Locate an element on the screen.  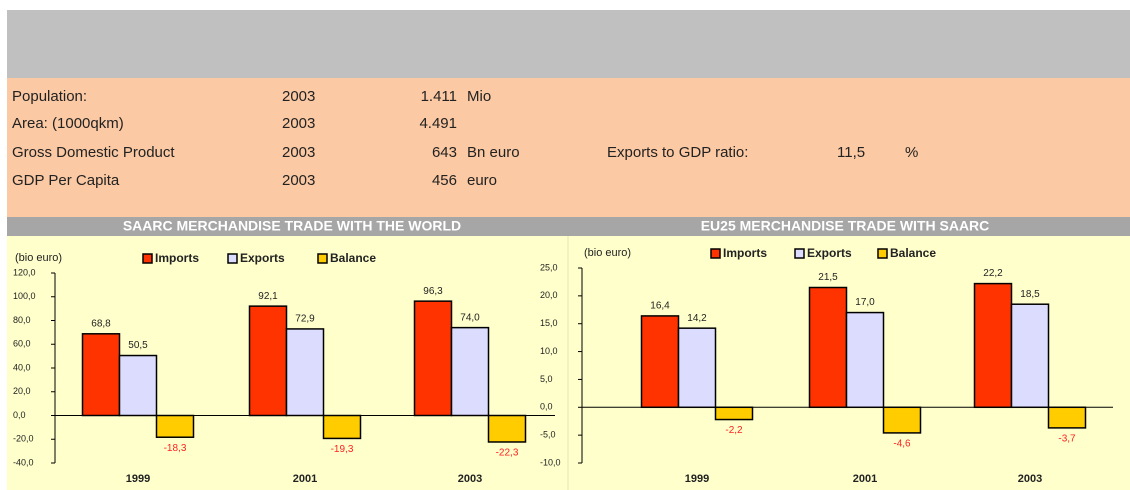
value-label: 14,2 is located at coordinates (697, 318).